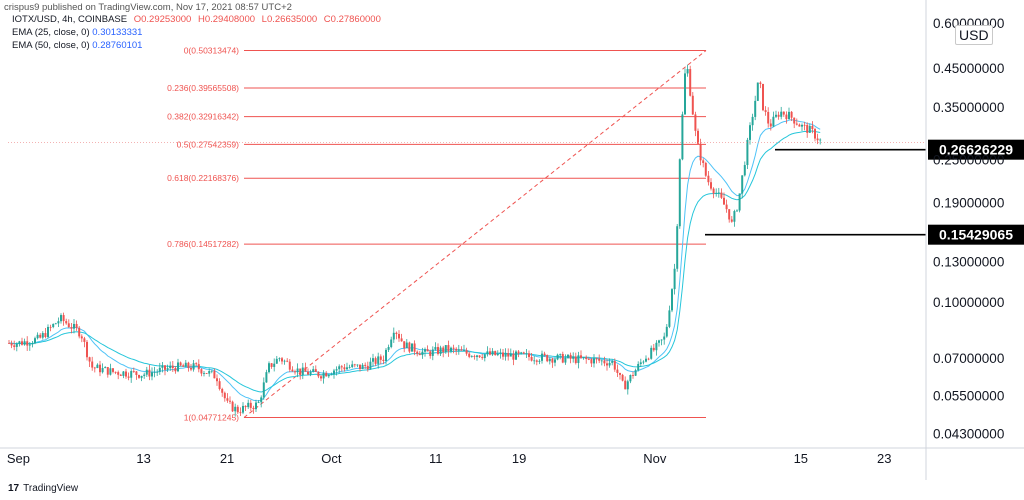 The height and width of the screenshot is (500, 1024). Describe the element at coordinates (968, 302) in the screenshot. I see `y-tick-label: 0.10000000` at that location.